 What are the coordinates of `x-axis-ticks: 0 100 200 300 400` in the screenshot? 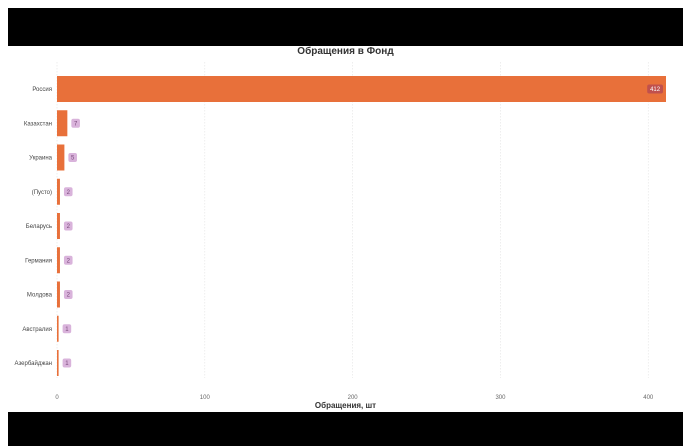 It's located at (354, 398).